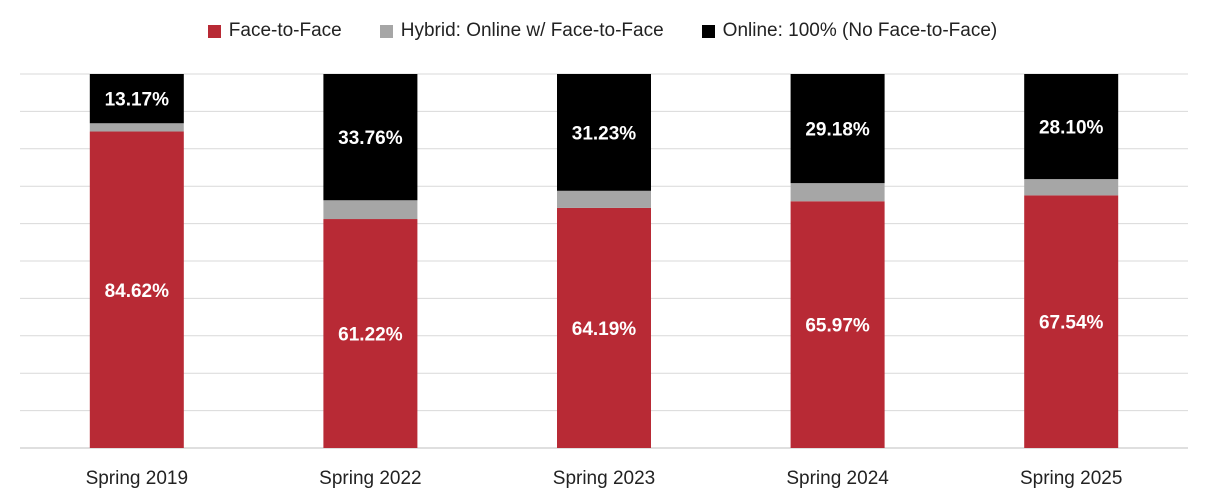  What do you see at coordinates (532, 30) in the screenshot?
I see `legend-label-hybrid: Hybrid: Online w/ Face-to-Face` at bounding box center [532, 30].